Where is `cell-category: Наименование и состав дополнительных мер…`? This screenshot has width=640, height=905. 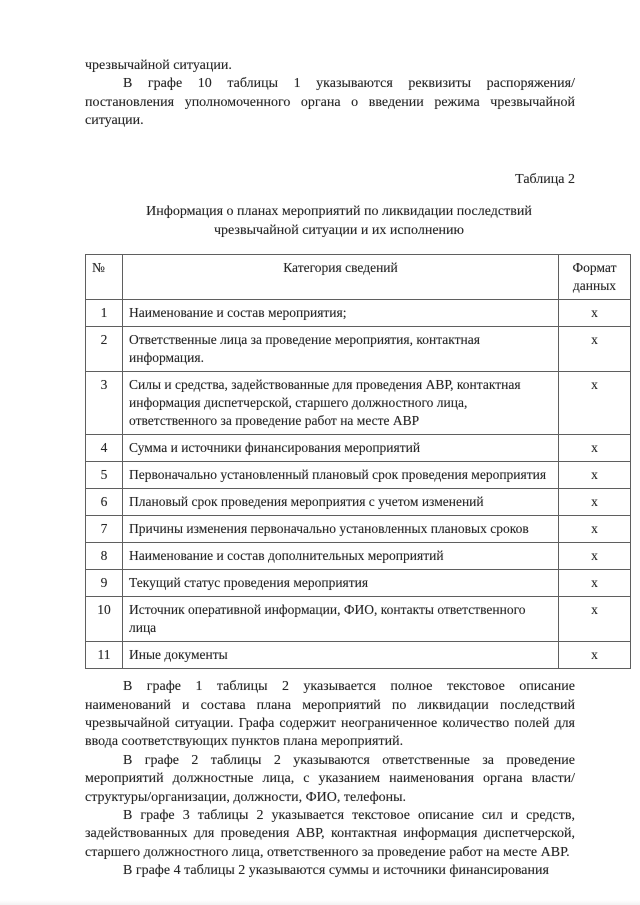
cell-category: Наименование и состав дополнительных мер… is located at coordinates (340, 556).